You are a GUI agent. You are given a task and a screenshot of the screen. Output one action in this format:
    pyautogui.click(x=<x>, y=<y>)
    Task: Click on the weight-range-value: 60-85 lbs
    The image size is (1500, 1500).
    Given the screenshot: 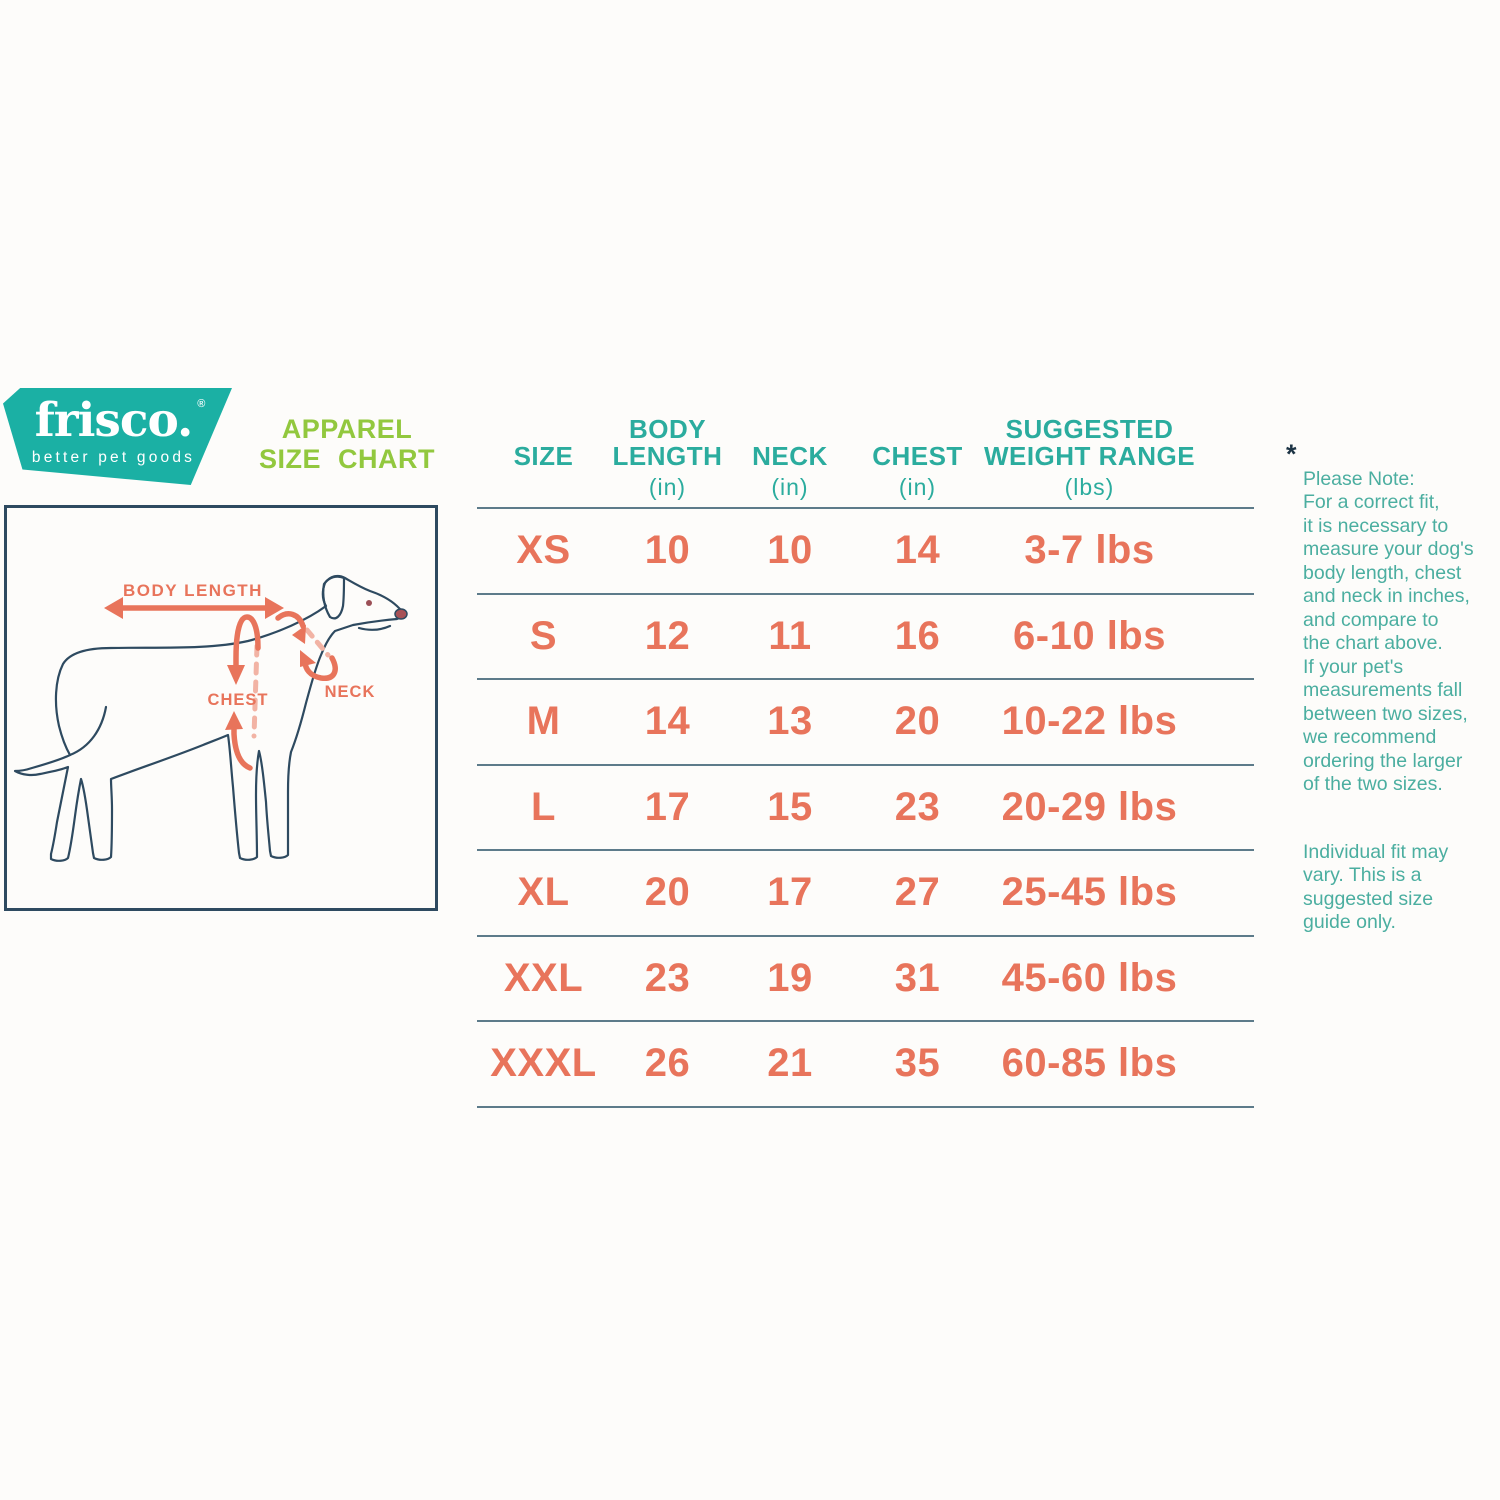 What is the action you would take?
    pyautogui.click(x=1089, y=1063)
    